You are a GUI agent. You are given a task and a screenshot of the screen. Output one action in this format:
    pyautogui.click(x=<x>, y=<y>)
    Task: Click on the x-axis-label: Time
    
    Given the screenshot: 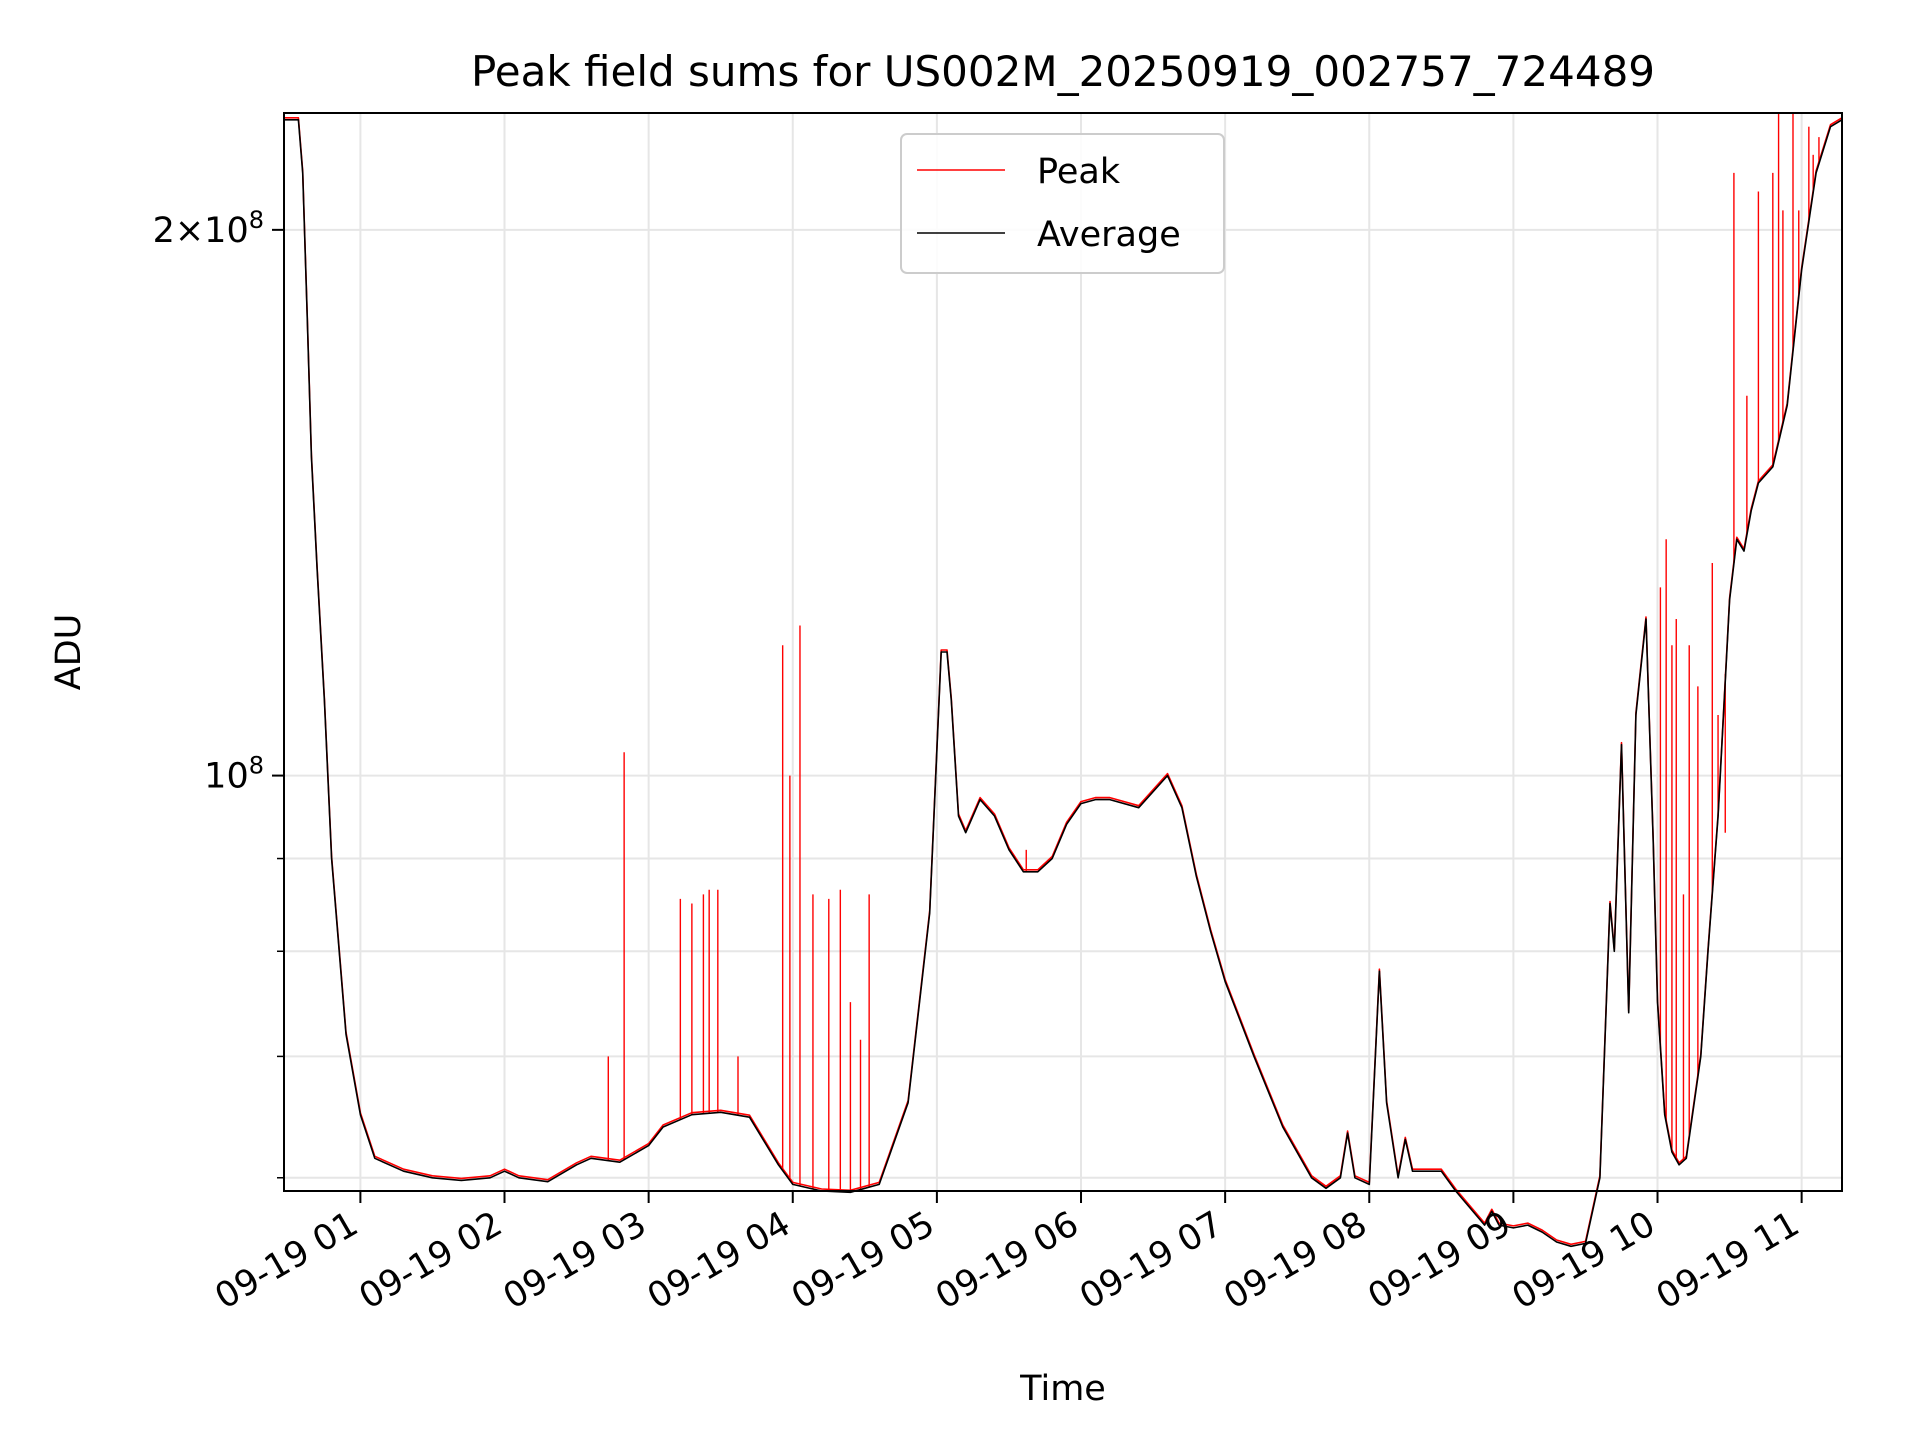 What is the action you would take?
    pyautogui.click(x=1062, y=1389)
    